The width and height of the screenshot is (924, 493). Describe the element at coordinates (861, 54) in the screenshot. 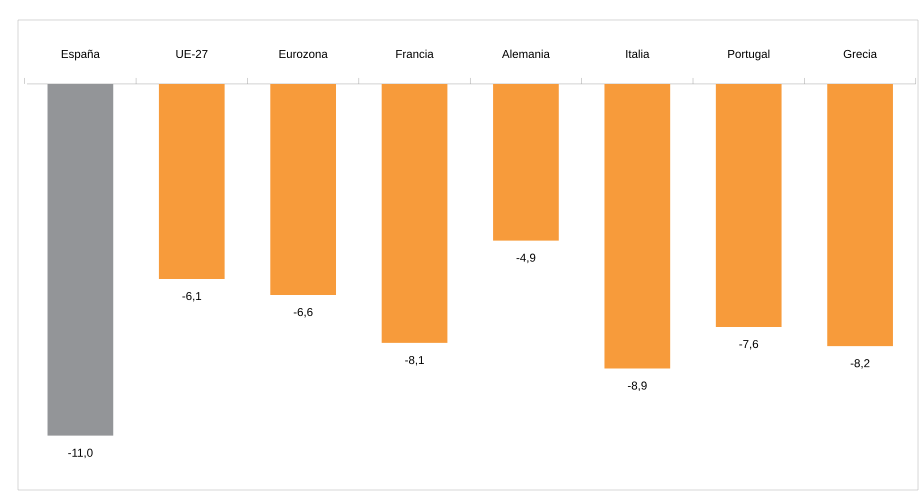

I see `x-tick-label: Grecia` at that location.